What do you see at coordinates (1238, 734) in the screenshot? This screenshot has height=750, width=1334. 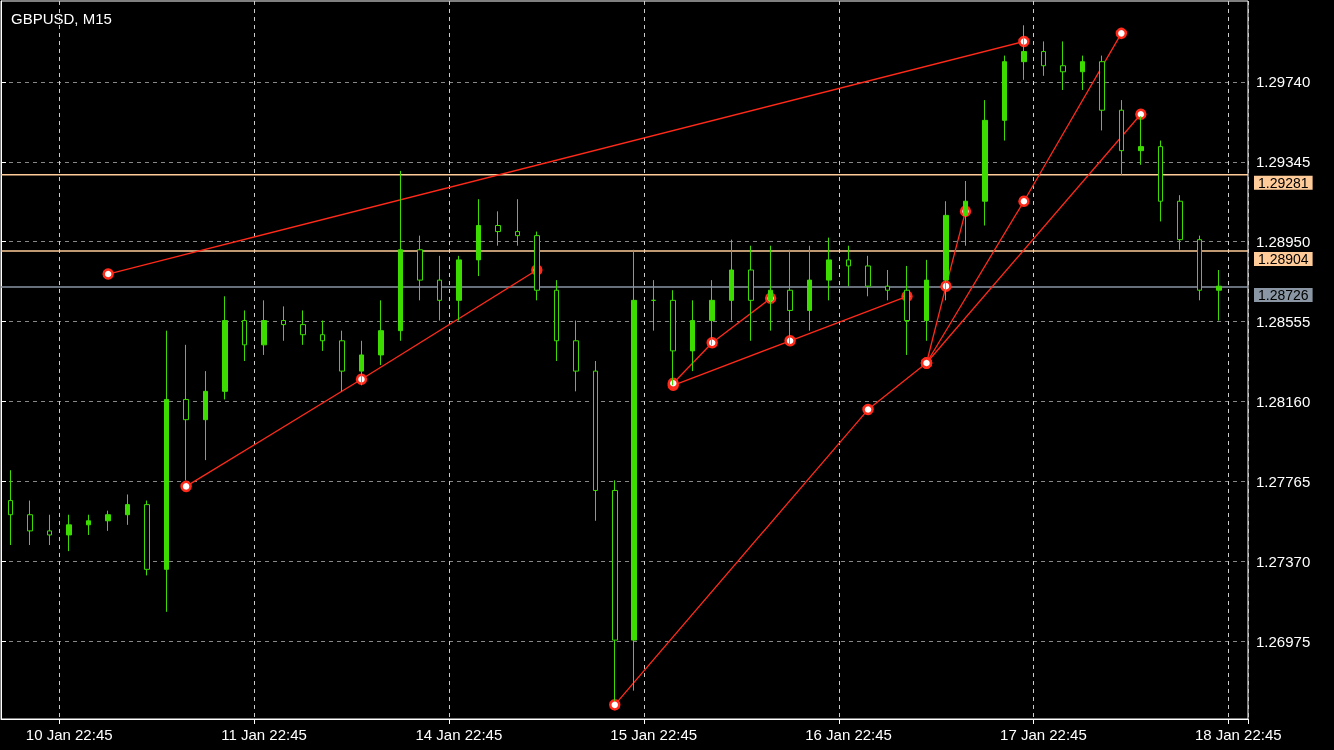 I see `x-tick-label: 18 Jan 22:45` at bounding box center [1238, 734].